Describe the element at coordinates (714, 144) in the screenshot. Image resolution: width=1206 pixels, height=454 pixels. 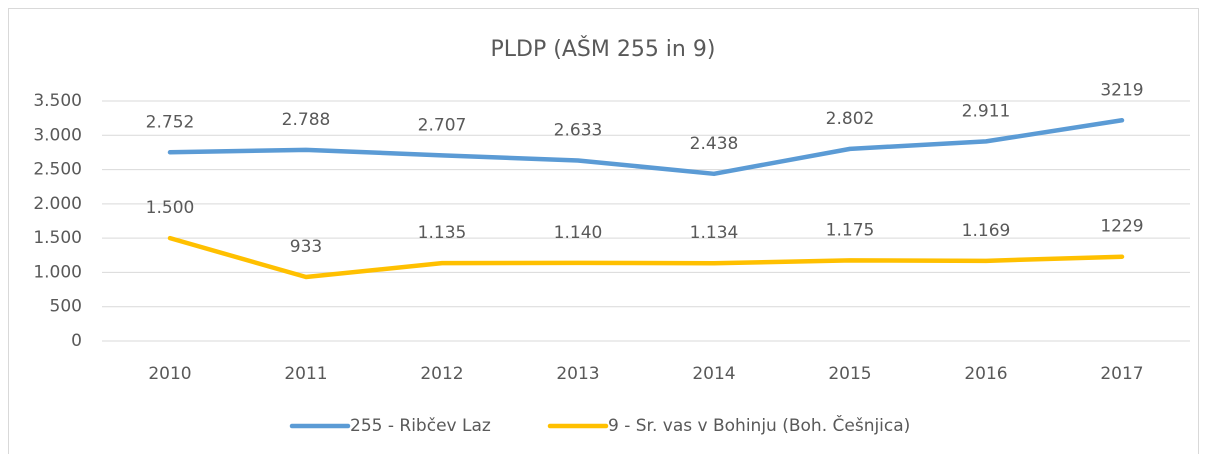
I see `data-label: 2.438` at that location.